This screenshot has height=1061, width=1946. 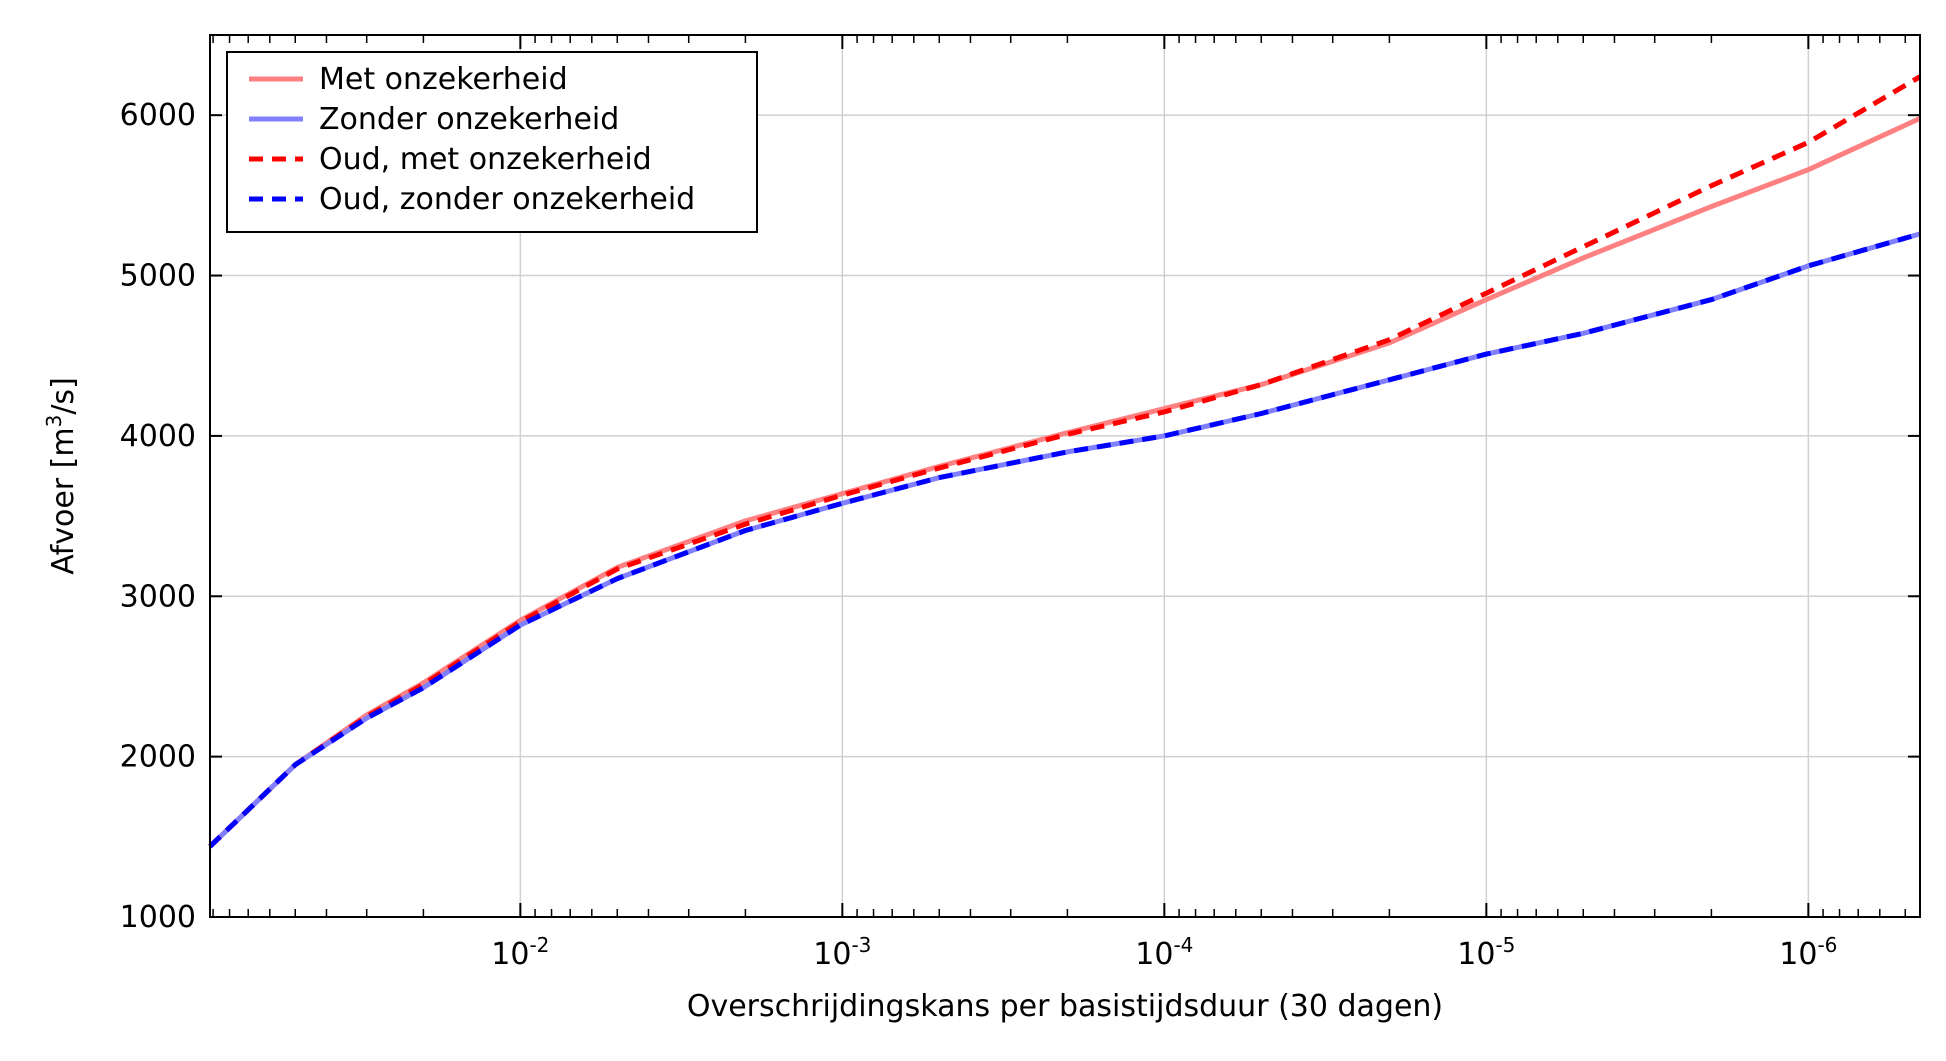 What do you see at coordinates (158, 917) in the screenshot?
I see `y-tick-label: 1000` at bounding box center [158, 917].